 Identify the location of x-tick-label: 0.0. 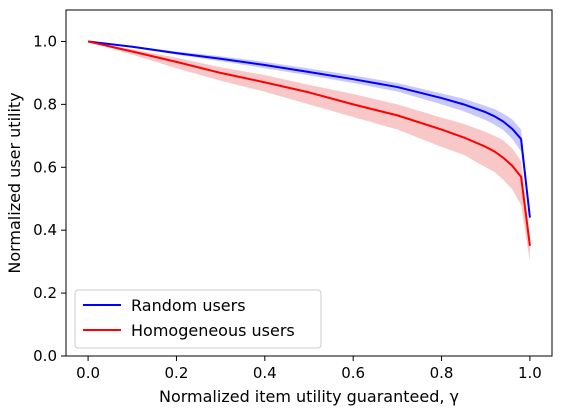
(88, 373).